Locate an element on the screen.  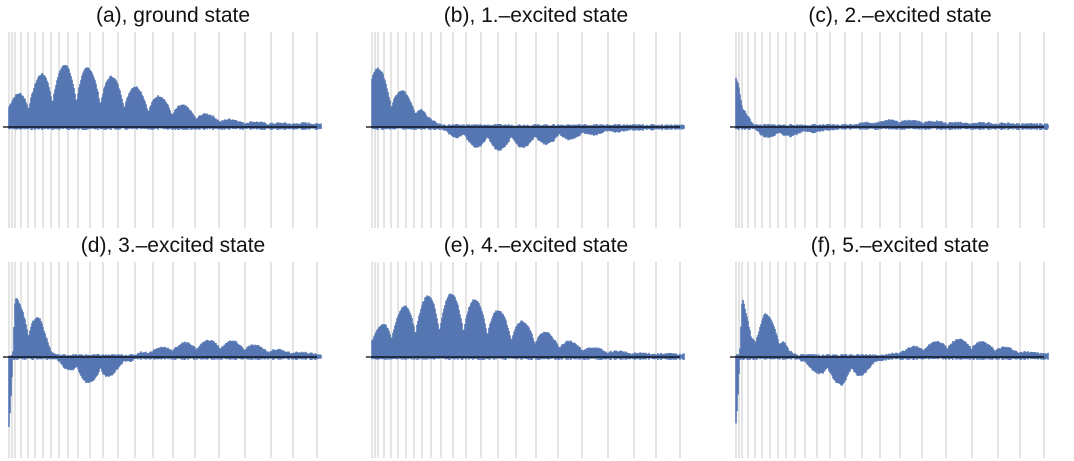
panel-title: (f), 5.–excited state is located at coordinates (900, 245).